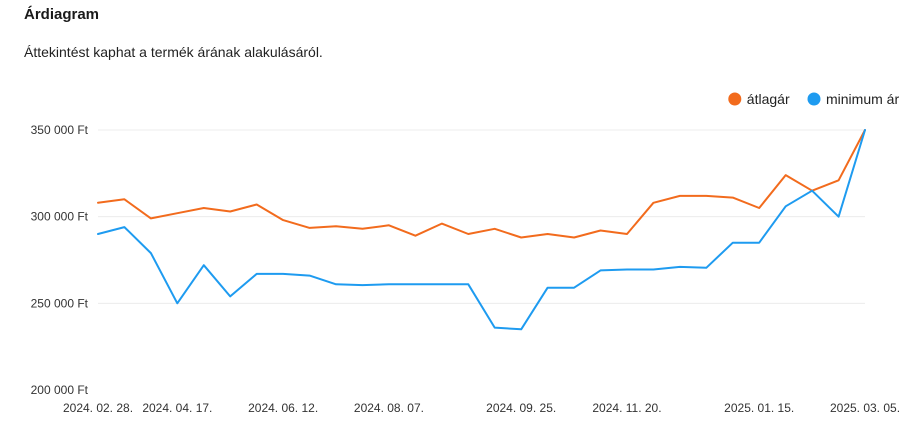  What do you see at coordinates (283, 408) in the screenshot?
I see `x-tick-label: 2024. 06. 12.` at bounding box center [283, 408].